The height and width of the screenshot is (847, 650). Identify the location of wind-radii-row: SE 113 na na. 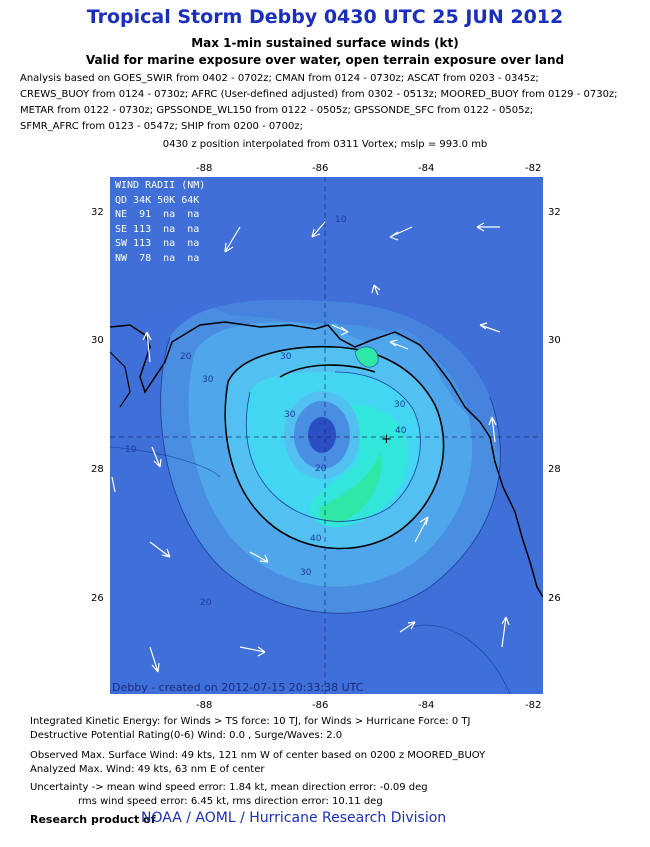
(157, 229).